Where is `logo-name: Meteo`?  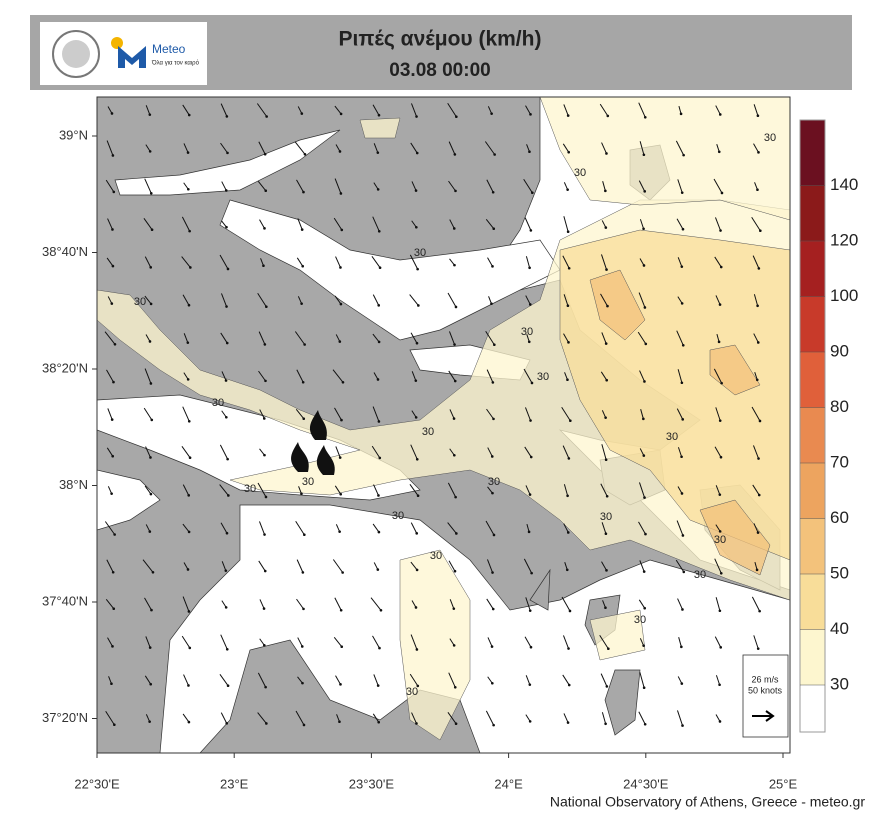
logo-name: Meteo is located at coordinates (169, 49).